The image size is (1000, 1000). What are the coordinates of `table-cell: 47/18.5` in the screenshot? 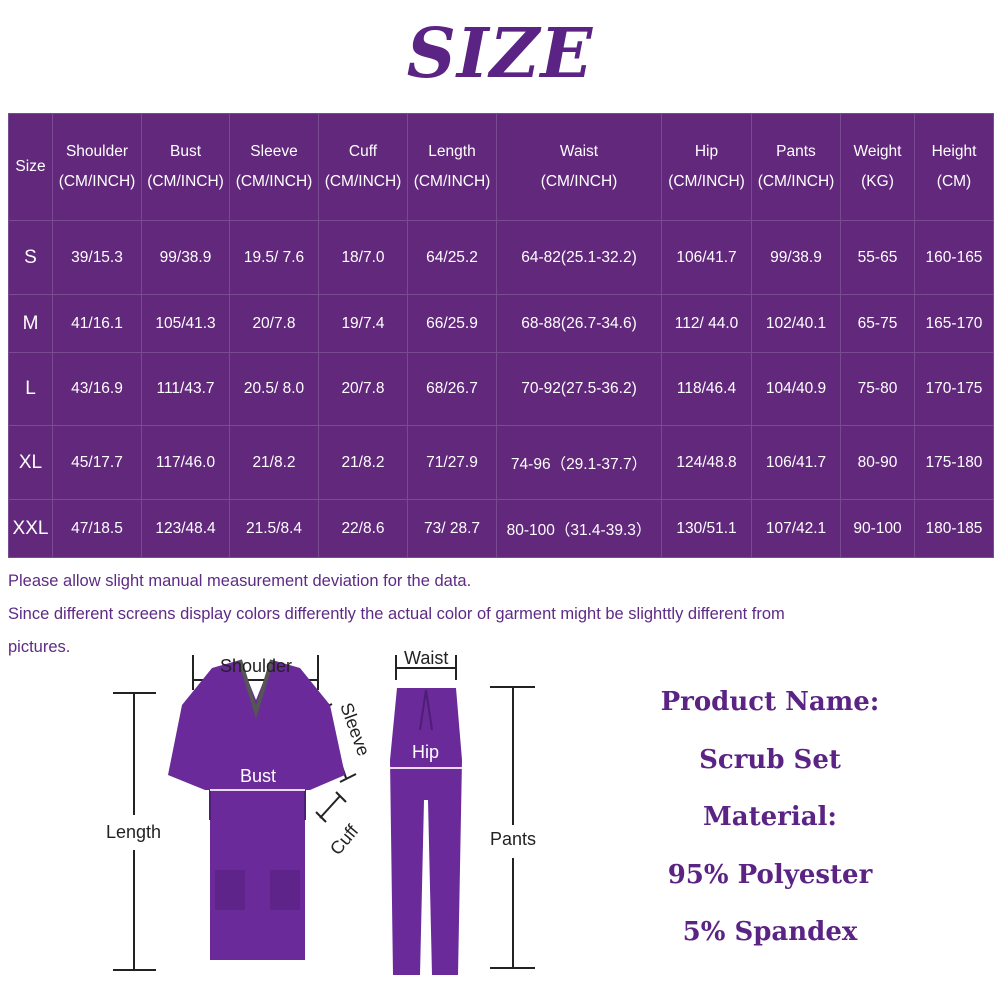 It's located at (97, 528).